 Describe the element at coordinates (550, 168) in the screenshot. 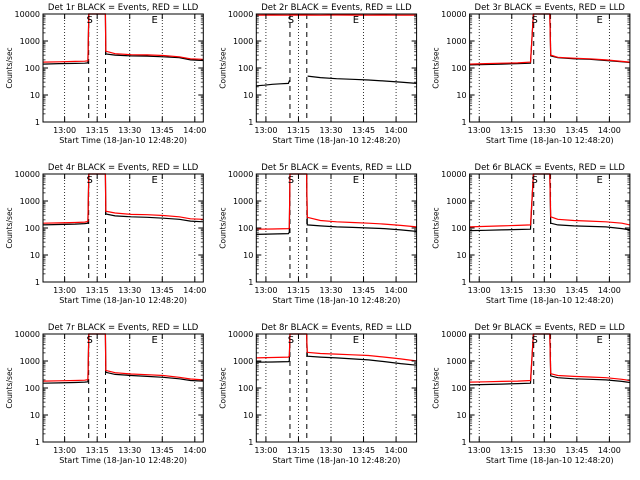

I see `chart-title: Det 6r BLACK = Events, RED = LLD` at that location.